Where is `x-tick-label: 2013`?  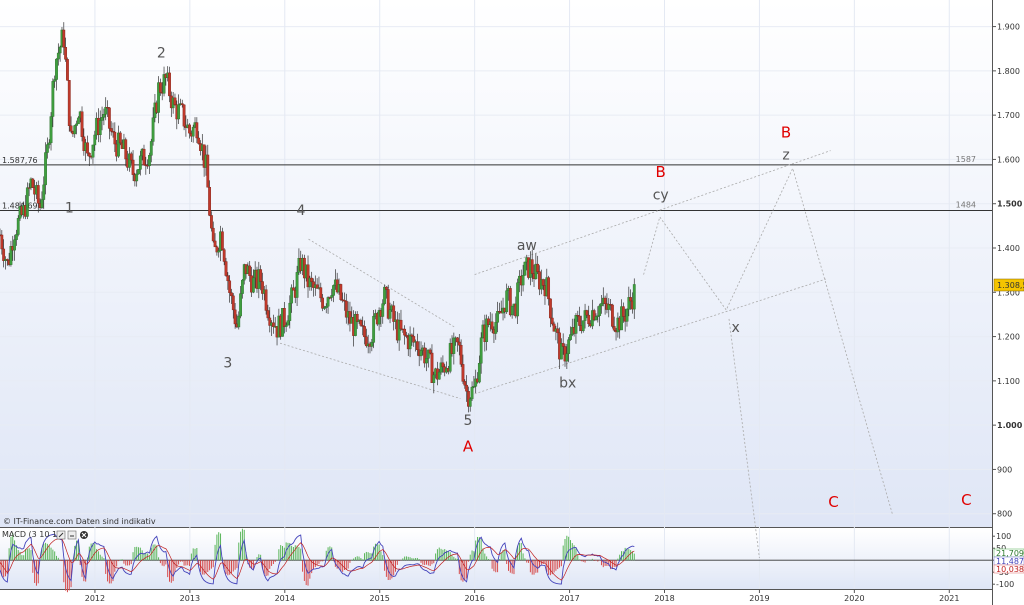
x-tick-label: 2013 is located at coordinates (190, 598).